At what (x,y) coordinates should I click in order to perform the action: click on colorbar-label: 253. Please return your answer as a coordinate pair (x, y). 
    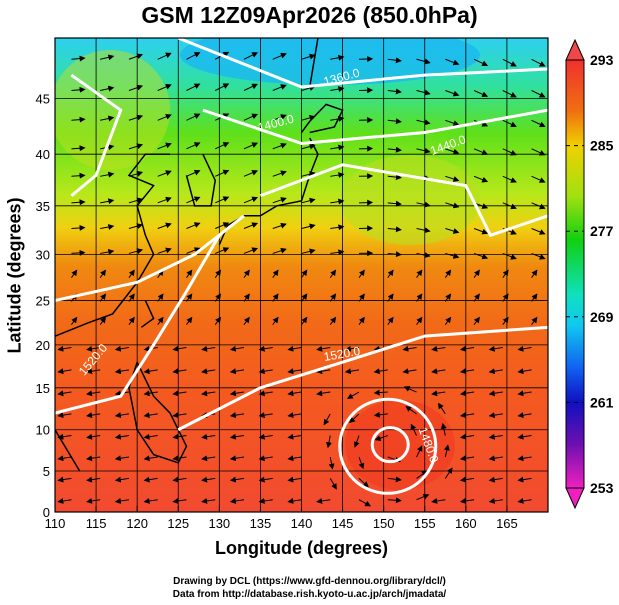
    Looking at the image, I should click on (602, 488).